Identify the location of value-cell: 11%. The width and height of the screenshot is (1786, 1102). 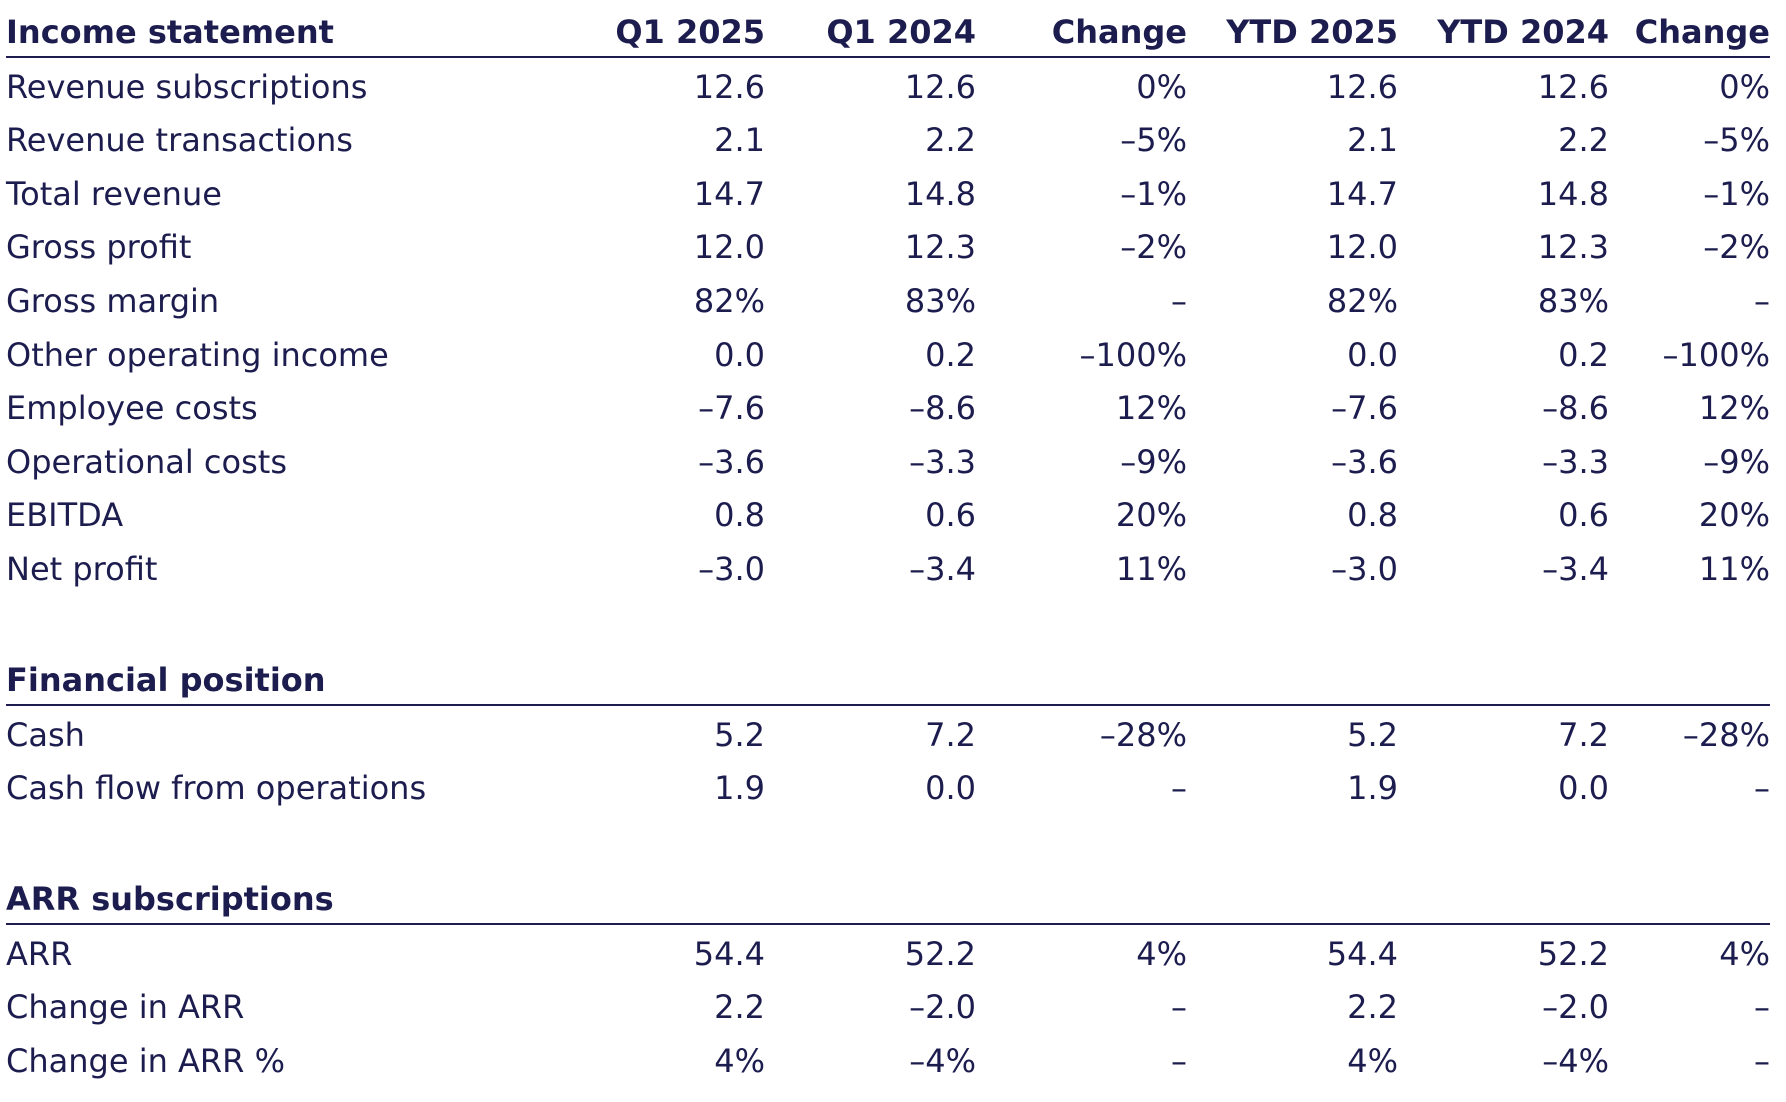
(1151, 568).